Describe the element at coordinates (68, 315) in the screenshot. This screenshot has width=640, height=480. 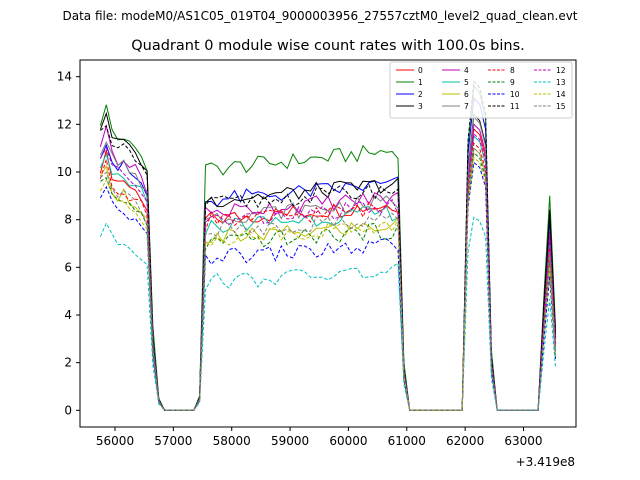
I see `y-tick-label: 4` at that location.